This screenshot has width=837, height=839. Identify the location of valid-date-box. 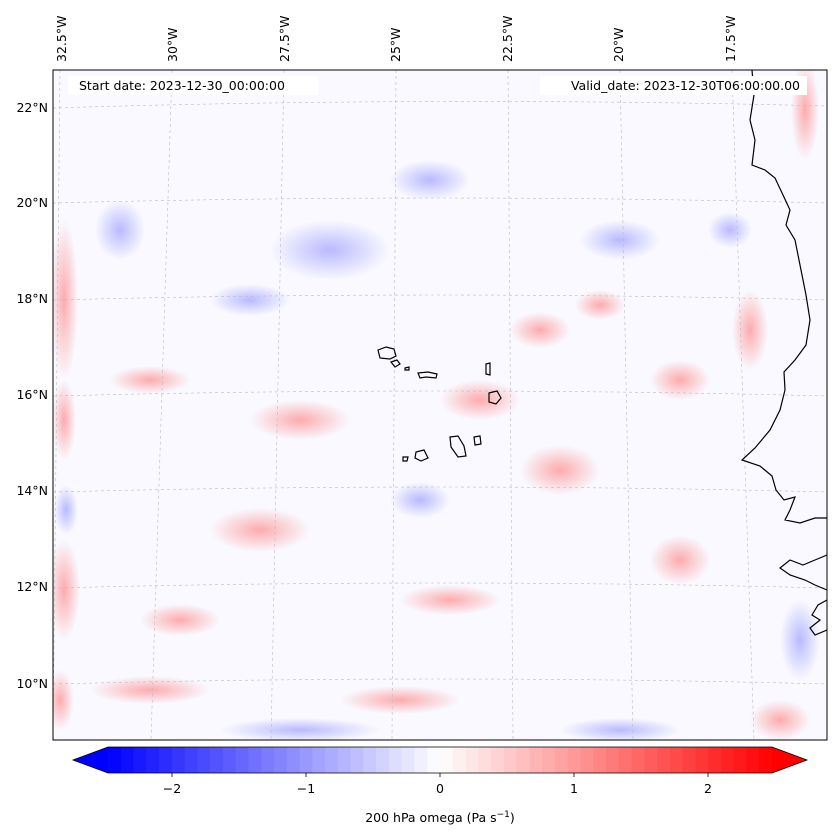
(673, 85).